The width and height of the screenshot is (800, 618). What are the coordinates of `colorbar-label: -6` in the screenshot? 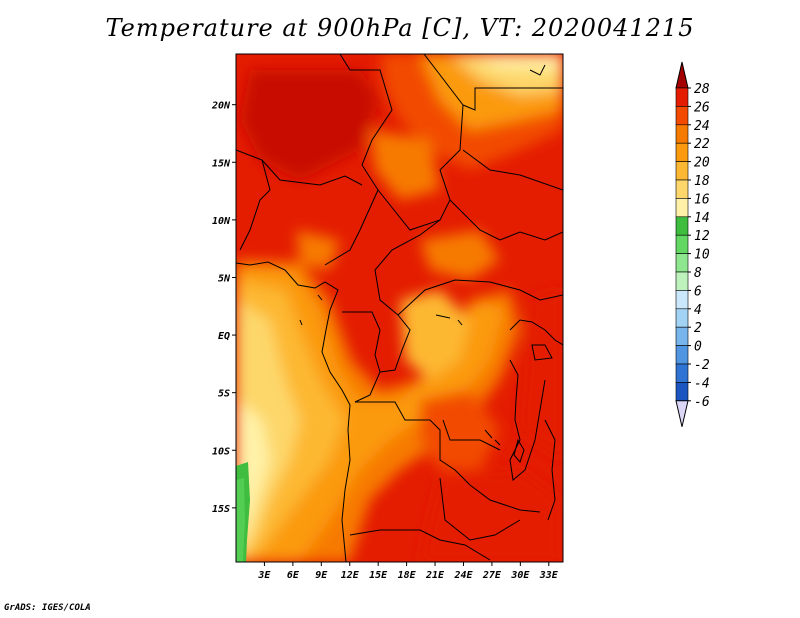 It's located at (702, 402).